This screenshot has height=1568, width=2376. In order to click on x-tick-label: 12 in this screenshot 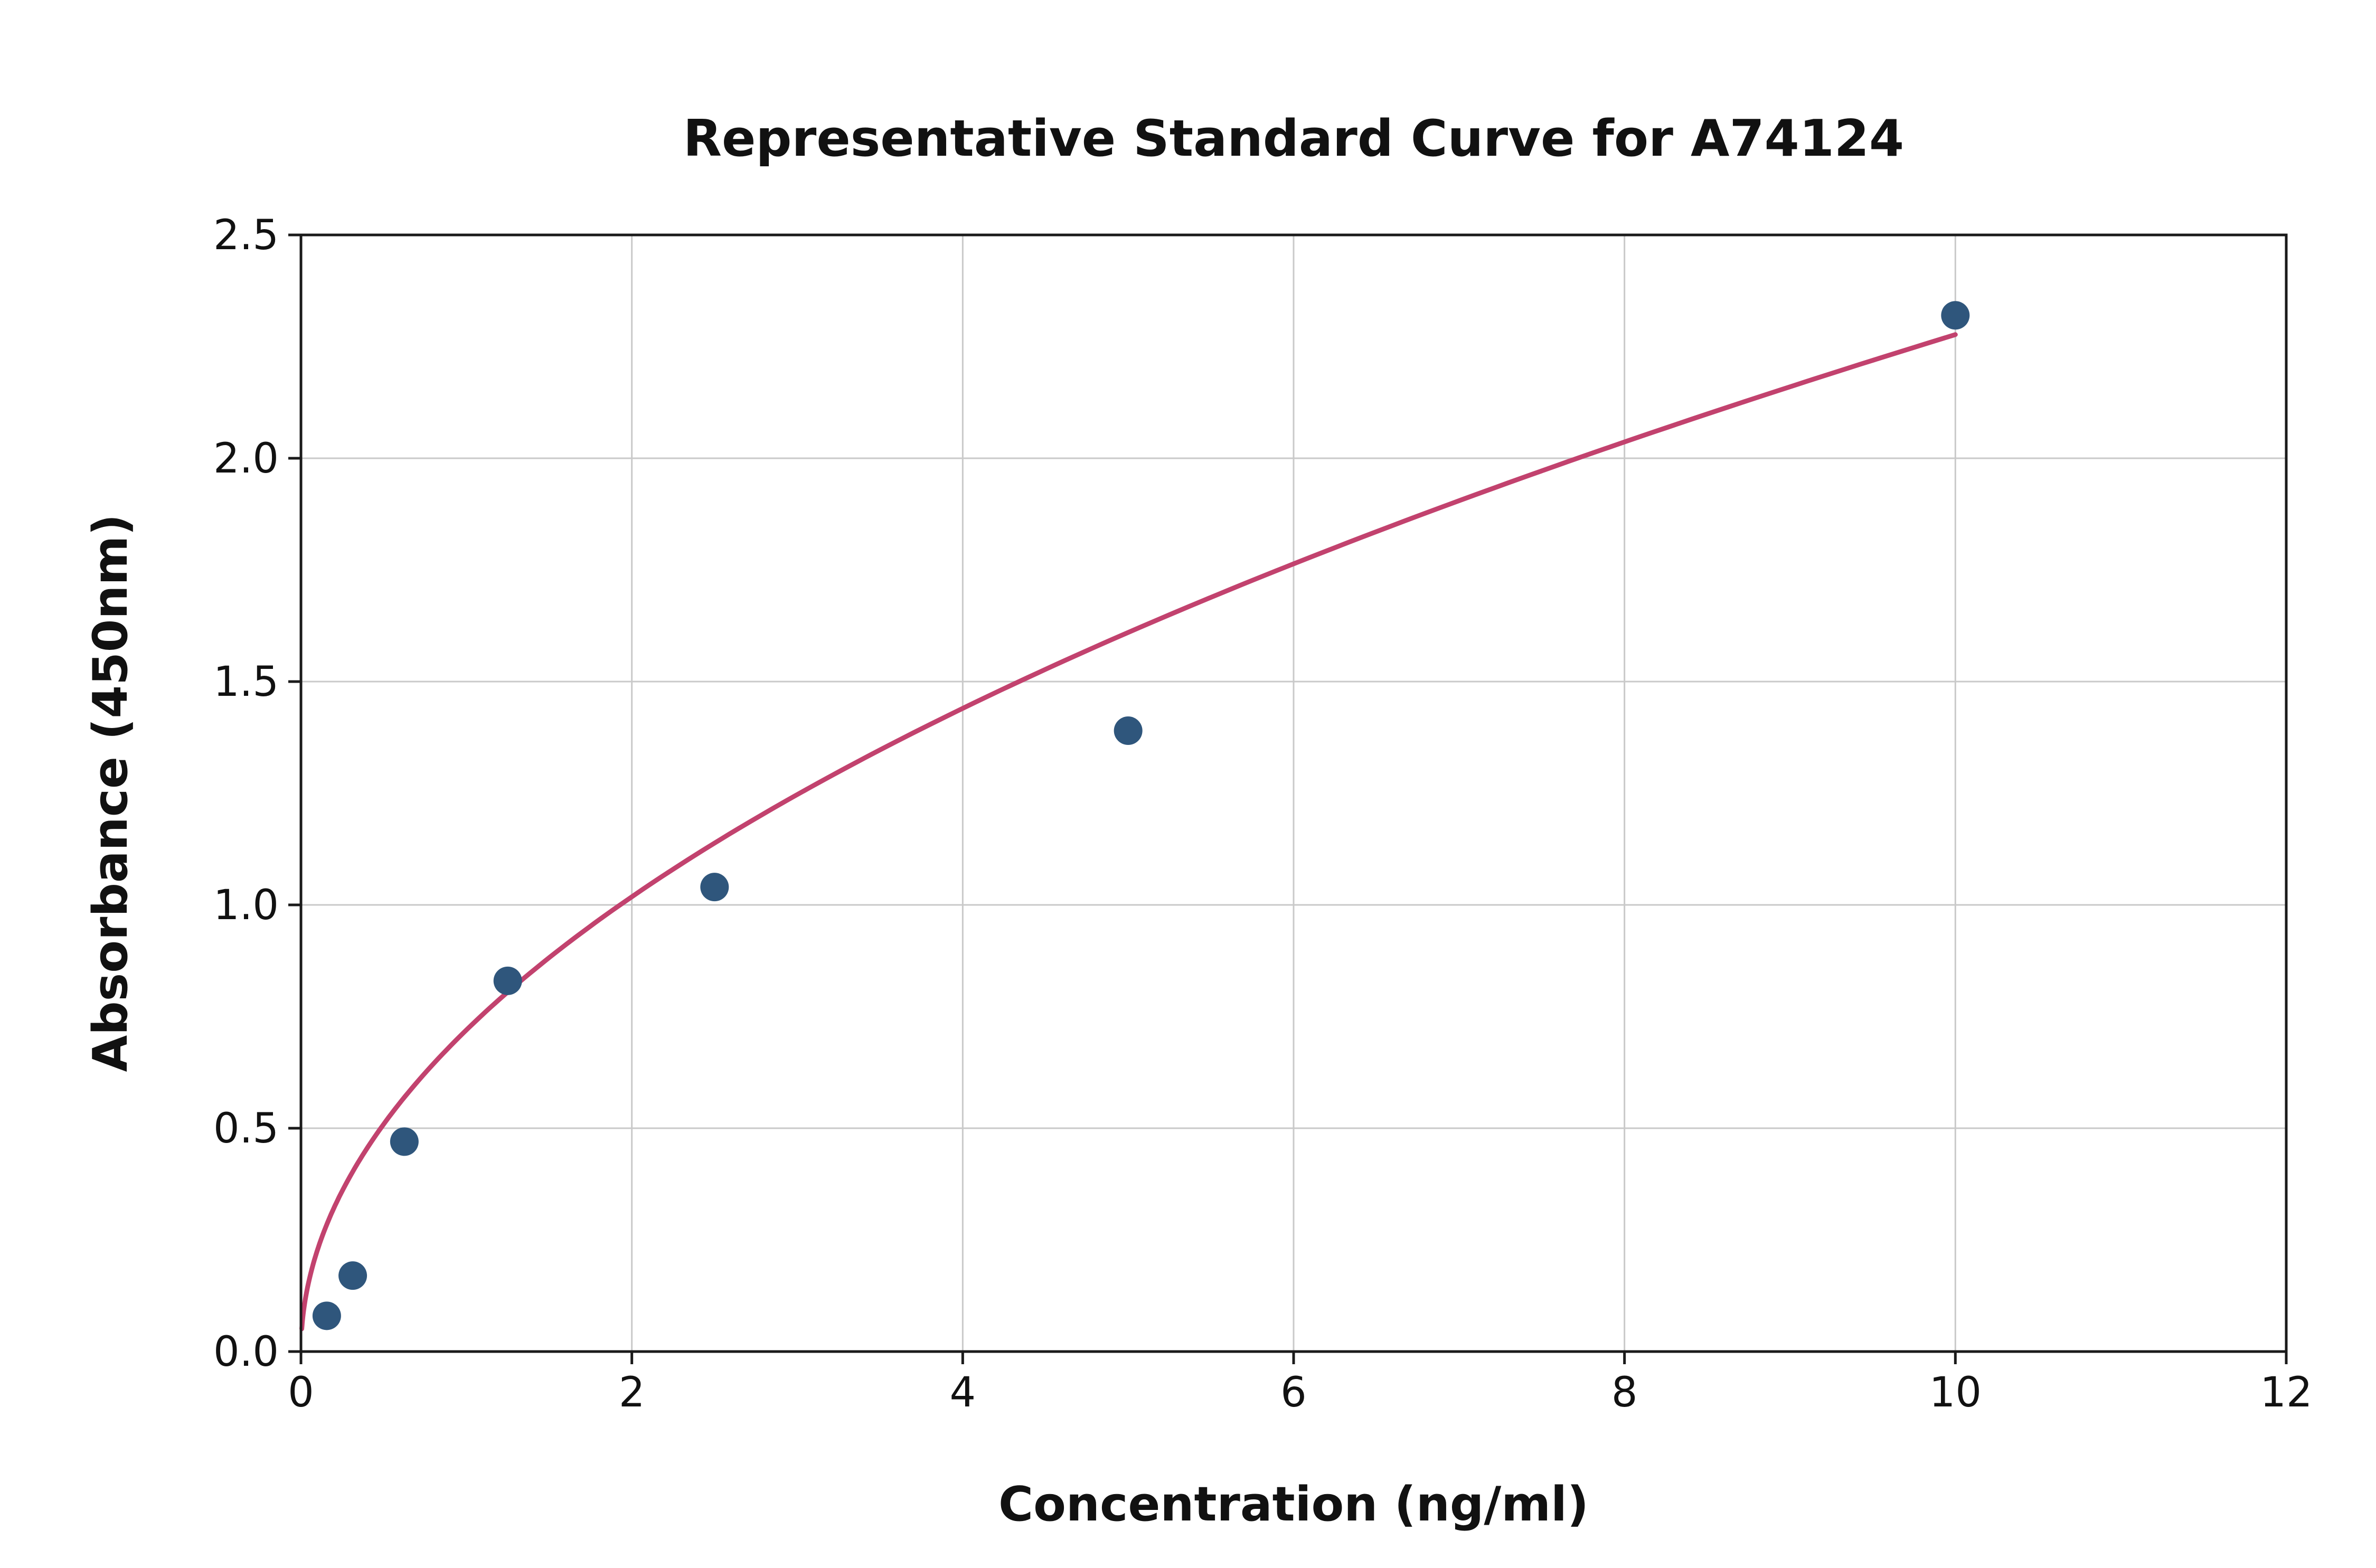, I will do `click(2286, 1392)`.